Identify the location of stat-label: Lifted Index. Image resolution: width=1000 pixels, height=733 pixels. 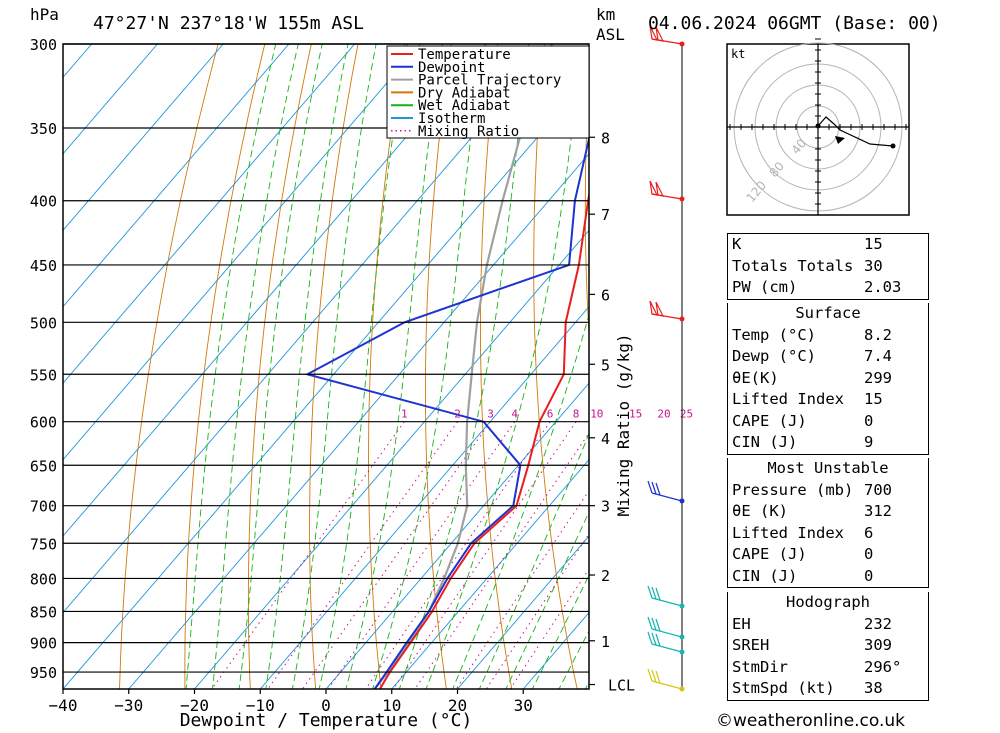
(788, 399).